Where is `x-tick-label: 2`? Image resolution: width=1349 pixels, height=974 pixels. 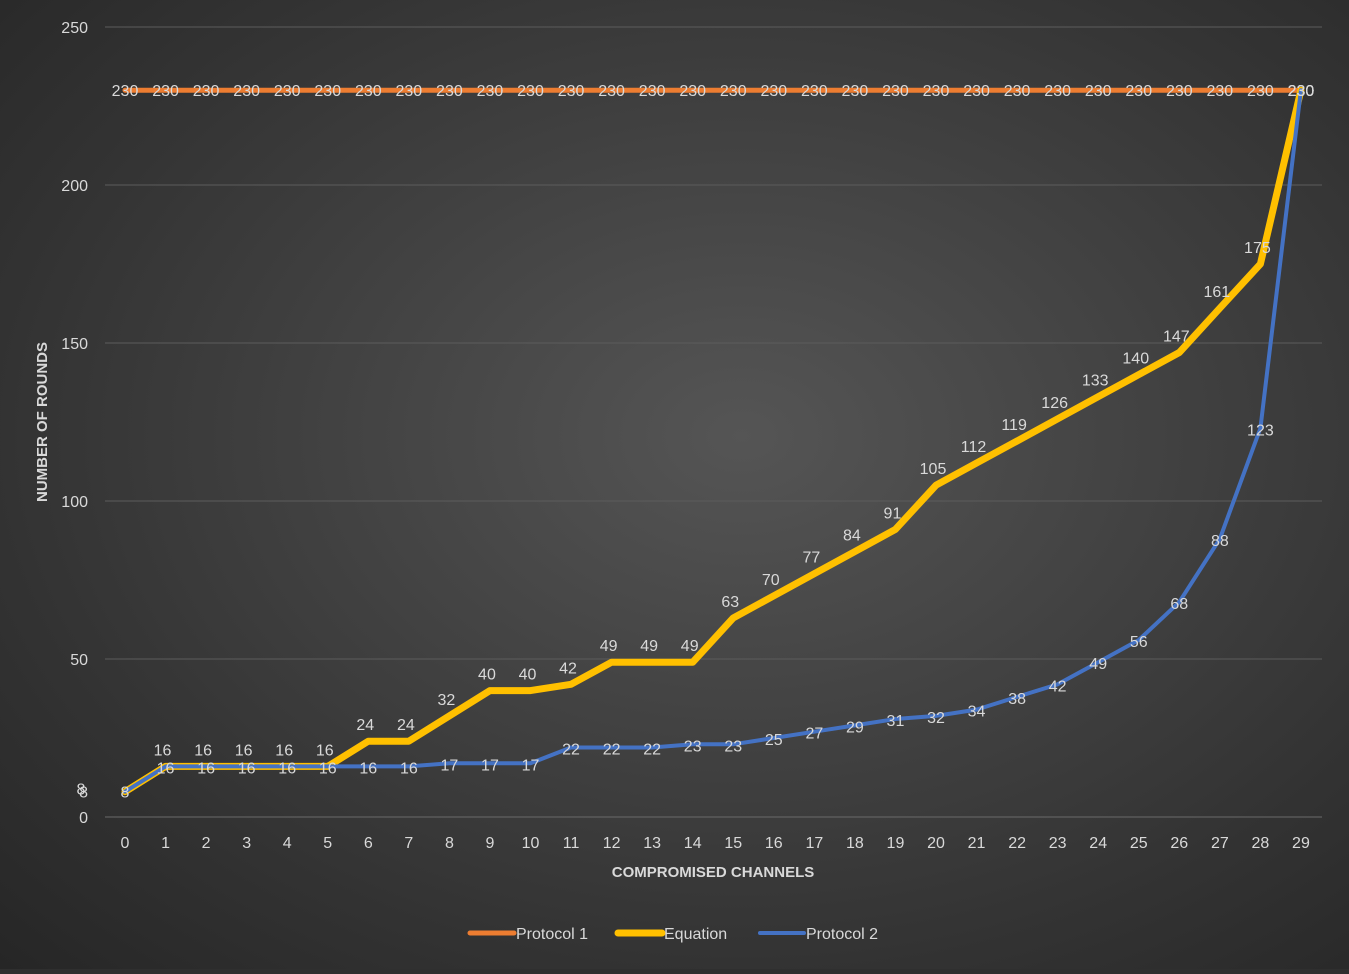
x-tick-label: 2 is located at coordinates (206, 843).